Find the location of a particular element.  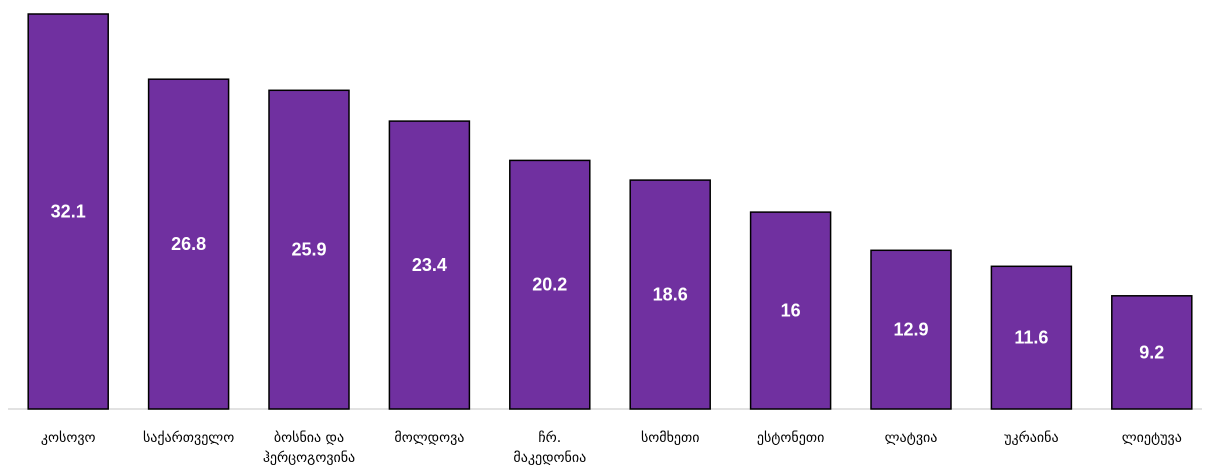

category-label-line: ჰერცოგოვინა is located at coordinates (309, 457).